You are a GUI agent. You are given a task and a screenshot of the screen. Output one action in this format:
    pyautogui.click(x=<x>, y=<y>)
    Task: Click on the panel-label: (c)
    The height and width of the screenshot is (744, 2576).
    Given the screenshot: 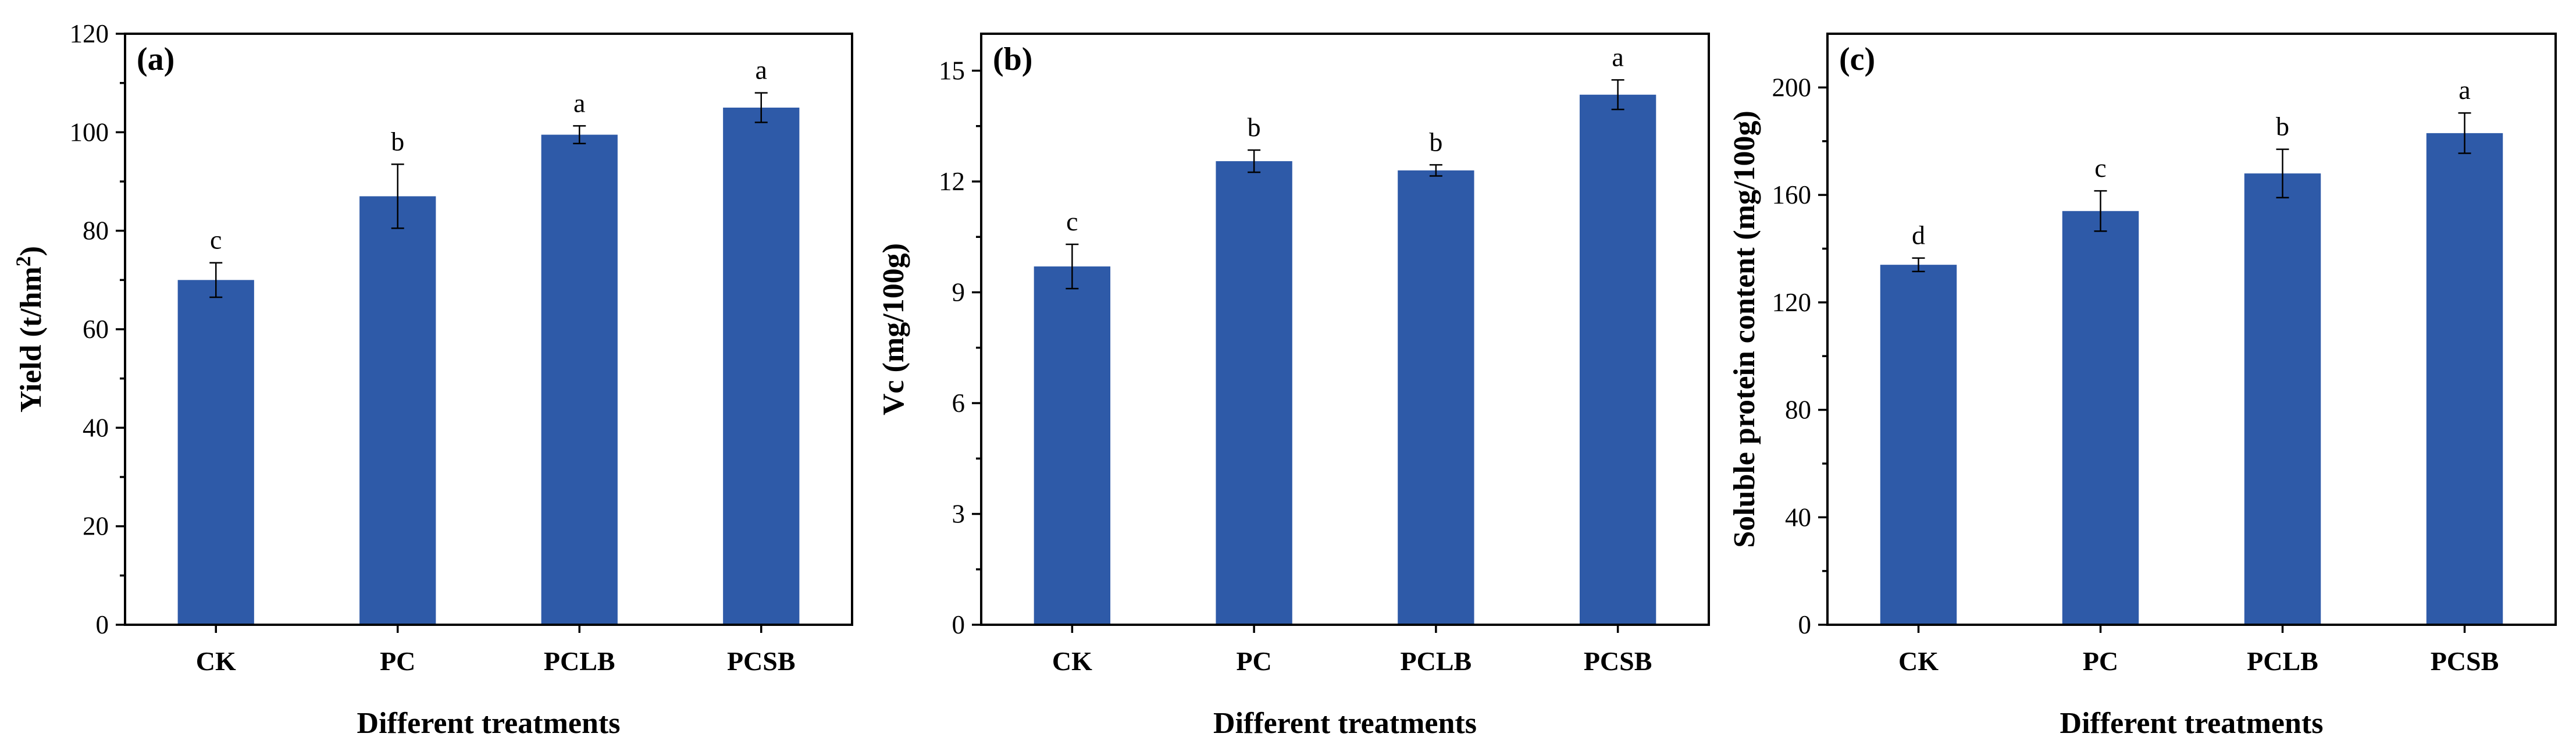 What is the action you would take?
    pyautogui.click(x=1857, y=59)
    